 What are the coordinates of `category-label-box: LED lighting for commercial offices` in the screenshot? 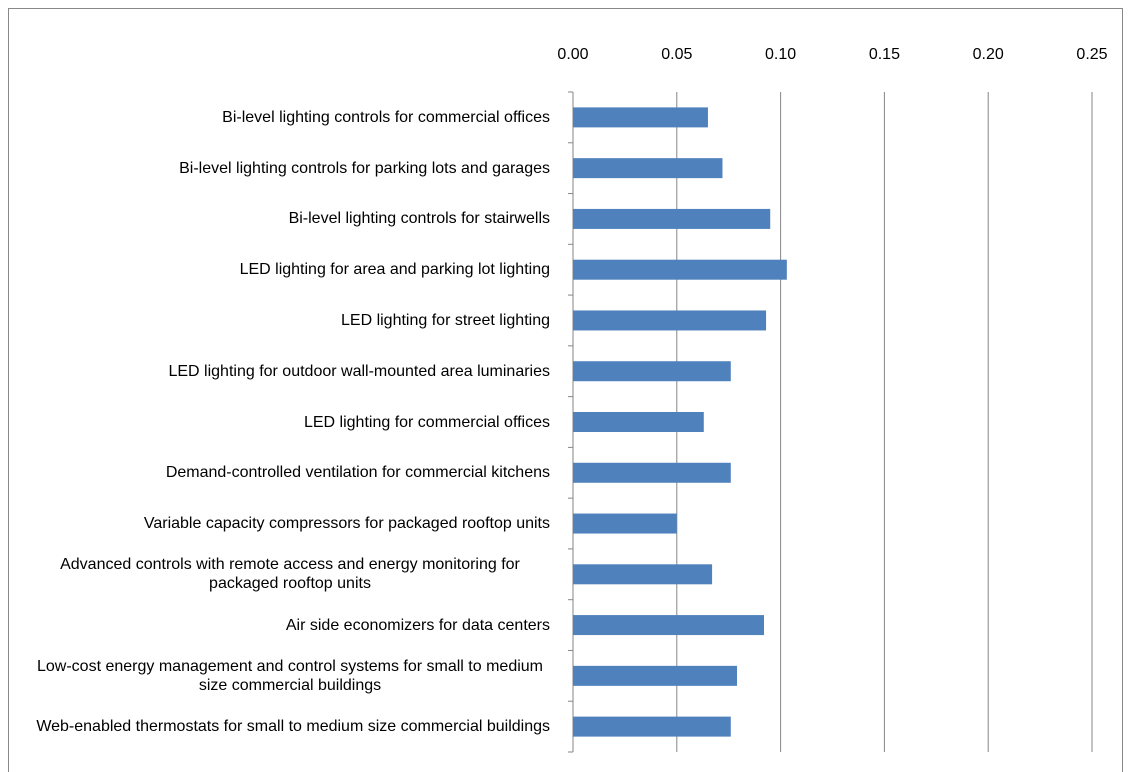 It's located at (427, 422).